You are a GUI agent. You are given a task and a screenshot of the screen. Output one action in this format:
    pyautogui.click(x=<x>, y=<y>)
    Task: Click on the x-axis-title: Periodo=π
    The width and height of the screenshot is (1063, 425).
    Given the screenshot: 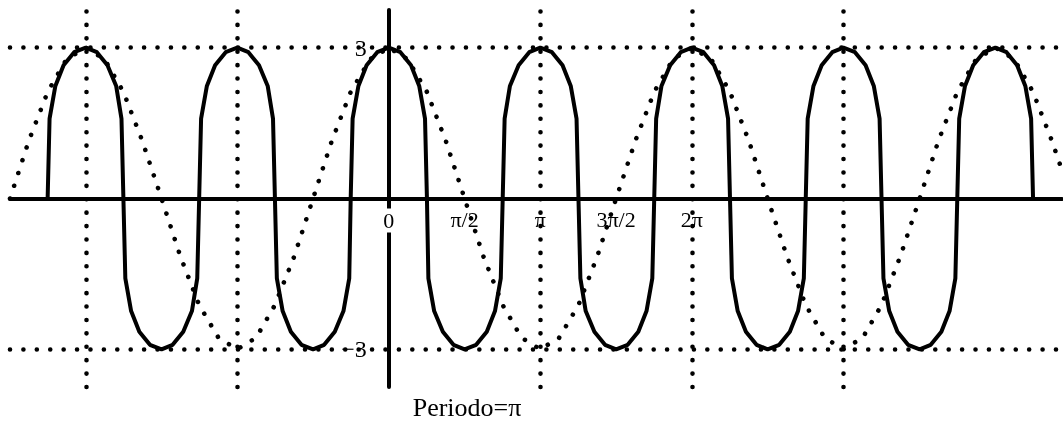 What is the action you would take?
    pyautogui.click(x=467, y=407)
    